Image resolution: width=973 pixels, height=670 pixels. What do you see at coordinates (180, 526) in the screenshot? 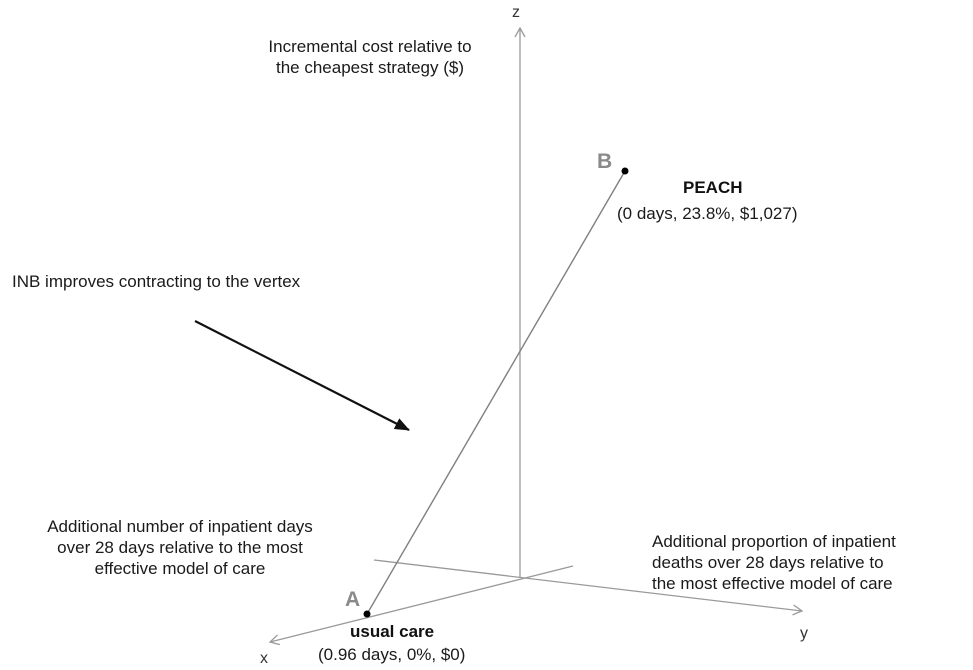
I see `x-axis-label-line-1: Additional number of inpatient days` at bounding box center [180, 526].